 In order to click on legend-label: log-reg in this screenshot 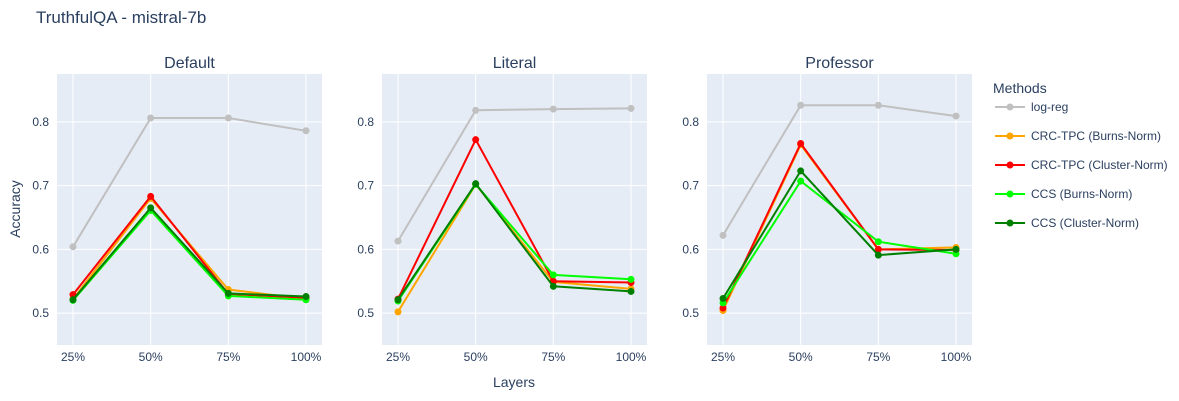, I will do `click(1049, 107)`.